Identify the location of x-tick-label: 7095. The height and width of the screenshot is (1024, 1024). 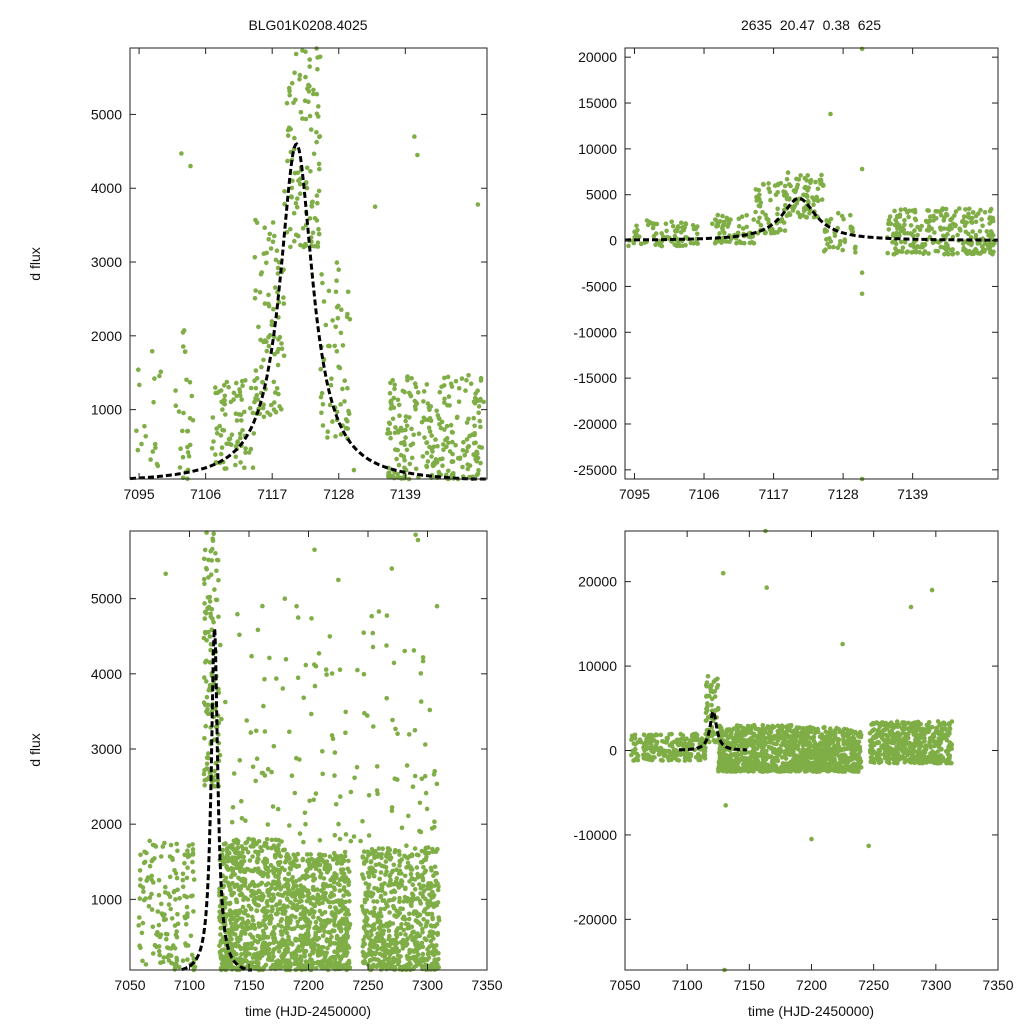
(634, 494).